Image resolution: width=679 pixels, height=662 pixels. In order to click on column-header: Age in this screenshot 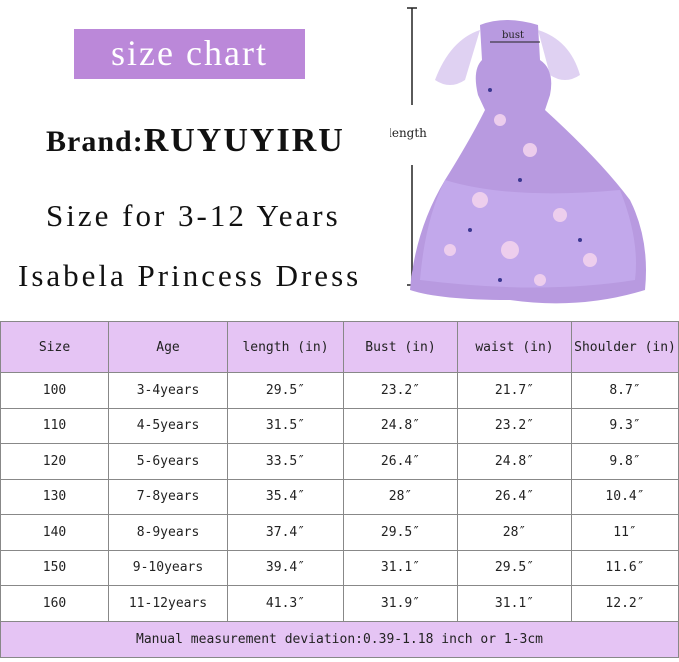, I will do `click(168, 347)`.